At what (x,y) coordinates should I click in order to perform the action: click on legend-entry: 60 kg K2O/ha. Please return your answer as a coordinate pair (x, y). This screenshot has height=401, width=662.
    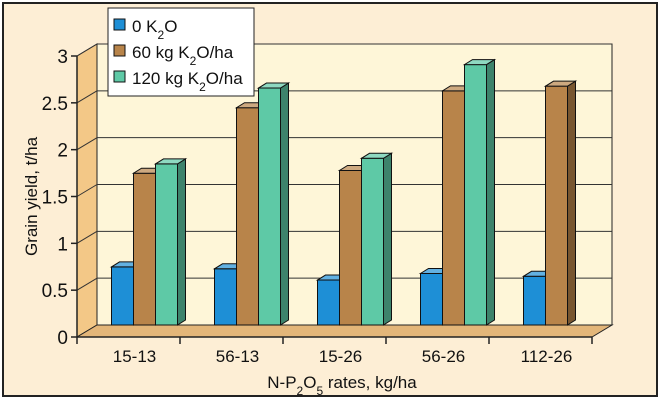
    Looking at the image, I should click on (183, 55).